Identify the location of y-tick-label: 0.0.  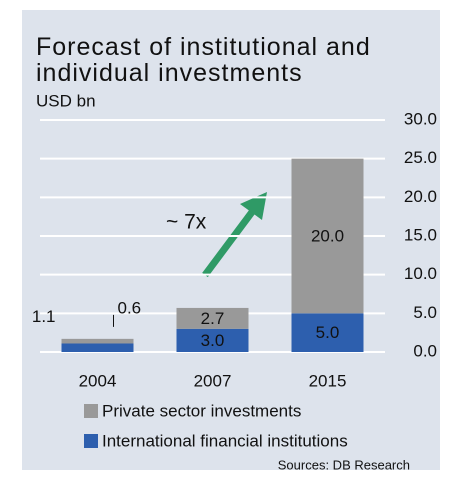
(425, 350).